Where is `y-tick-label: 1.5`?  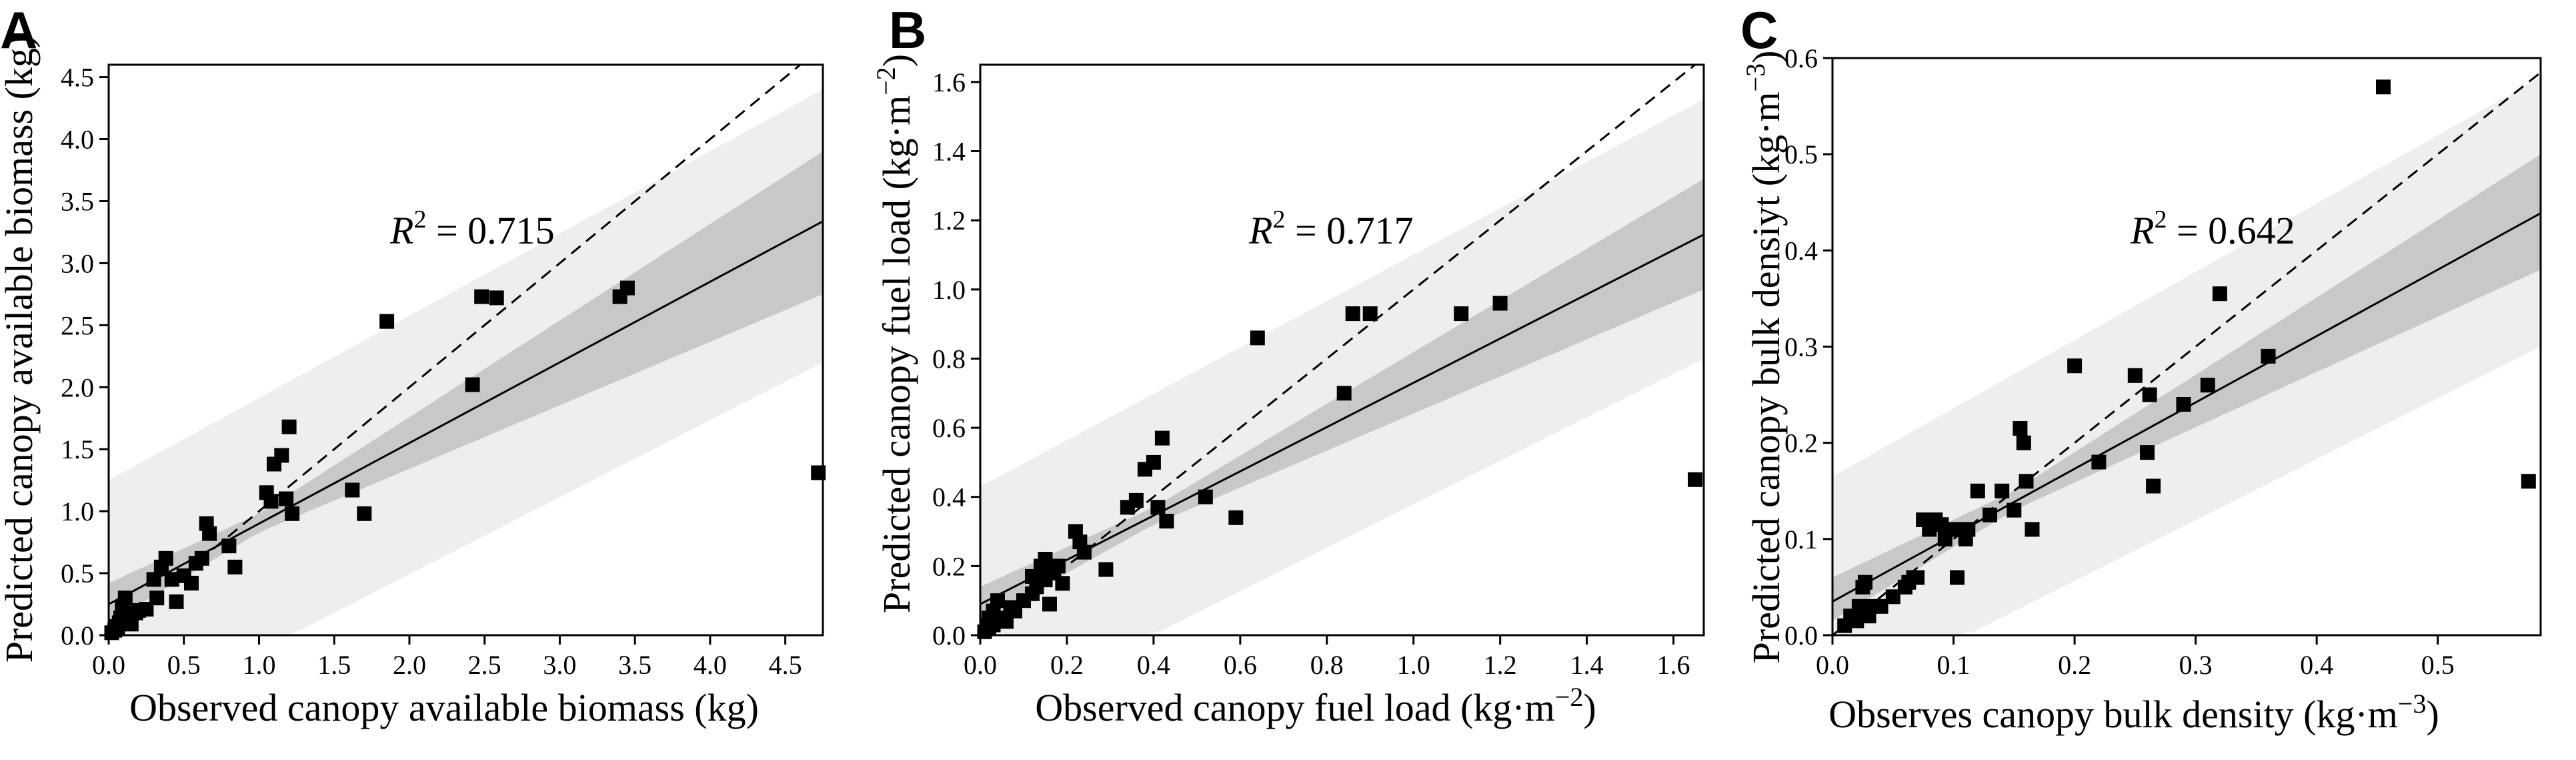
y-tick-label: 1.5 is located at coordinates (77, 449).